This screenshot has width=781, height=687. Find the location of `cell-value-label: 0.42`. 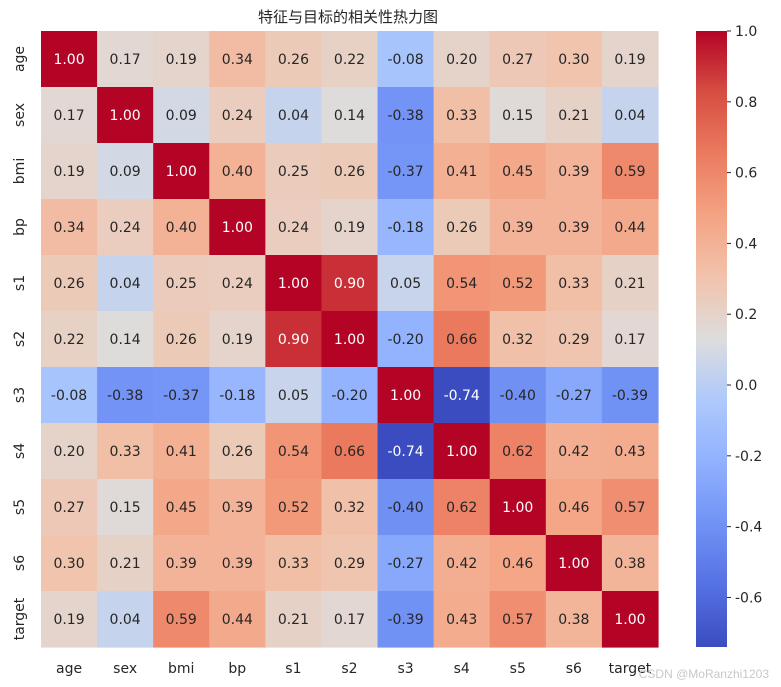

cell-value-label: 0.42 is located at coordinates (573, 452).